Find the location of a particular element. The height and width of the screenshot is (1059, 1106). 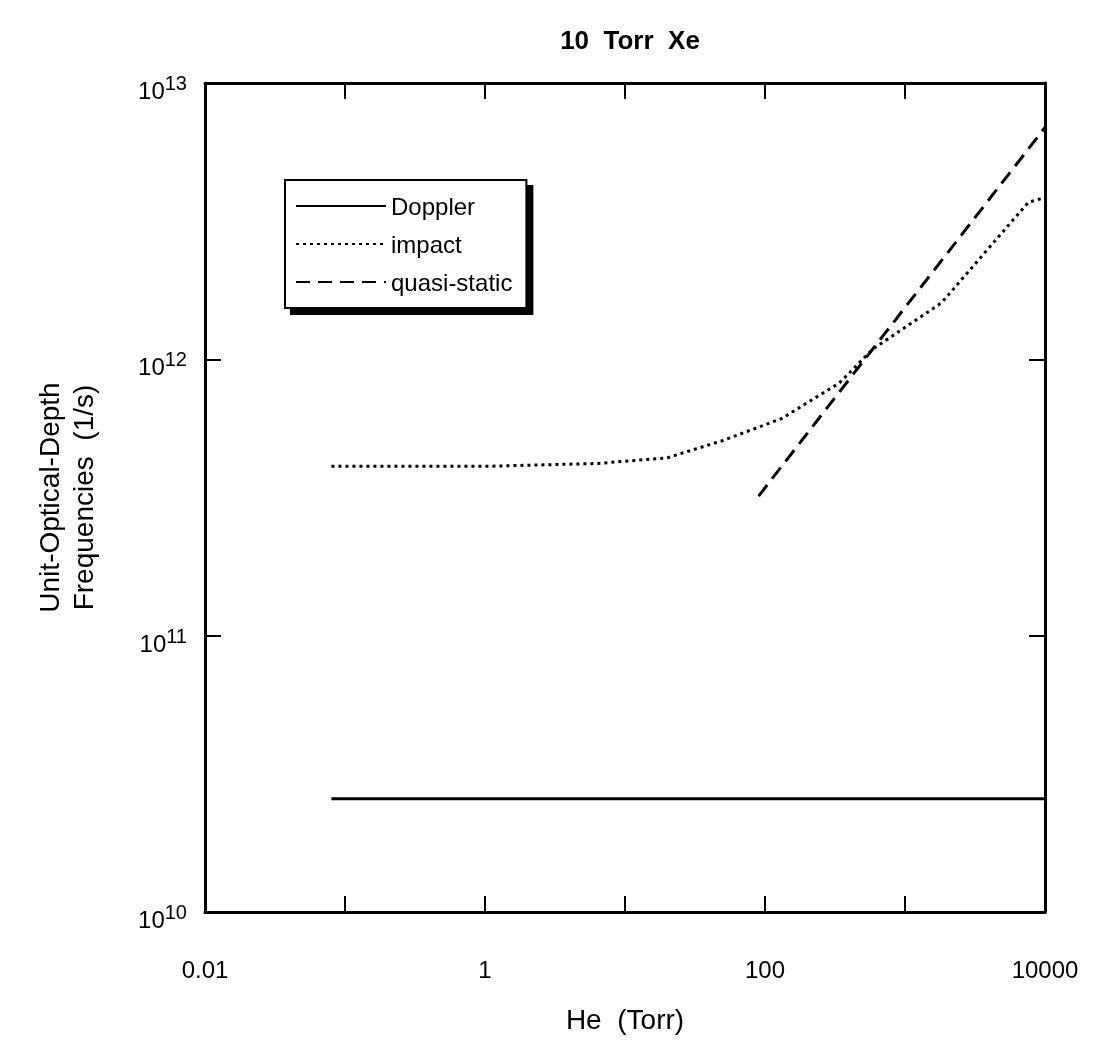

y-tick-label: 10$^{11}$ is located at coordinates (163, 640).